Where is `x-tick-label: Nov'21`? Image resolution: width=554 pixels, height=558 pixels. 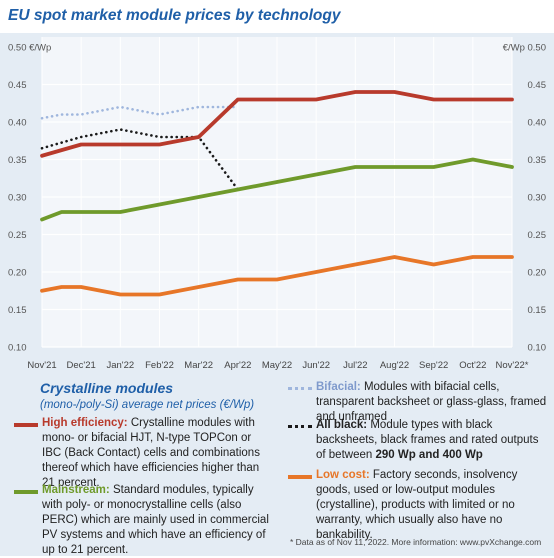 x-tick-label: Nov'21 is located at coordinates (41, 365).